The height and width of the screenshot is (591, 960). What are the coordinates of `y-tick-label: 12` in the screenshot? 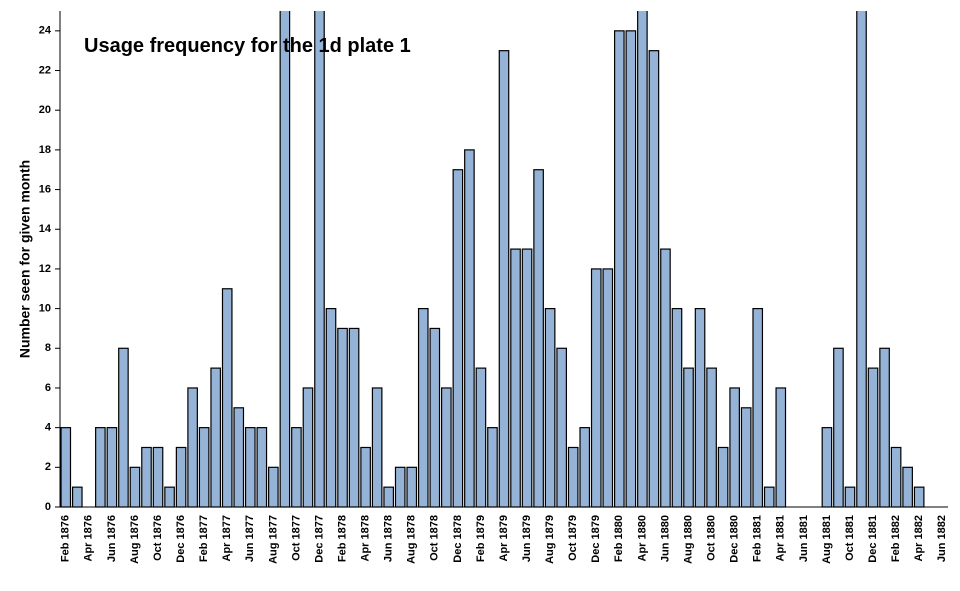 It's located at (45, 269).